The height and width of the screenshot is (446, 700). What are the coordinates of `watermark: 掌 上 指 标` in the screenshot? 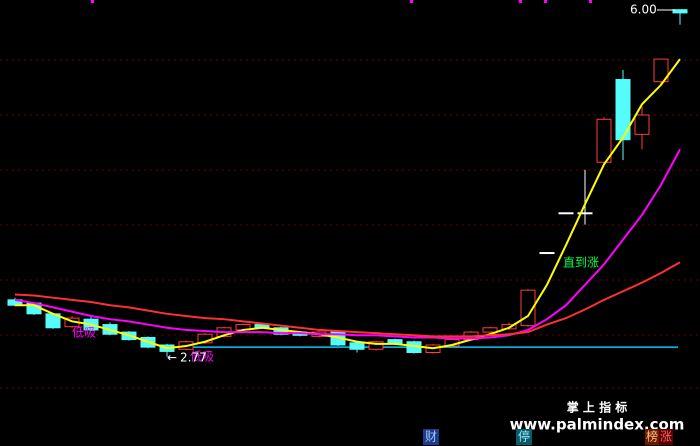 It's located at (597, 407).